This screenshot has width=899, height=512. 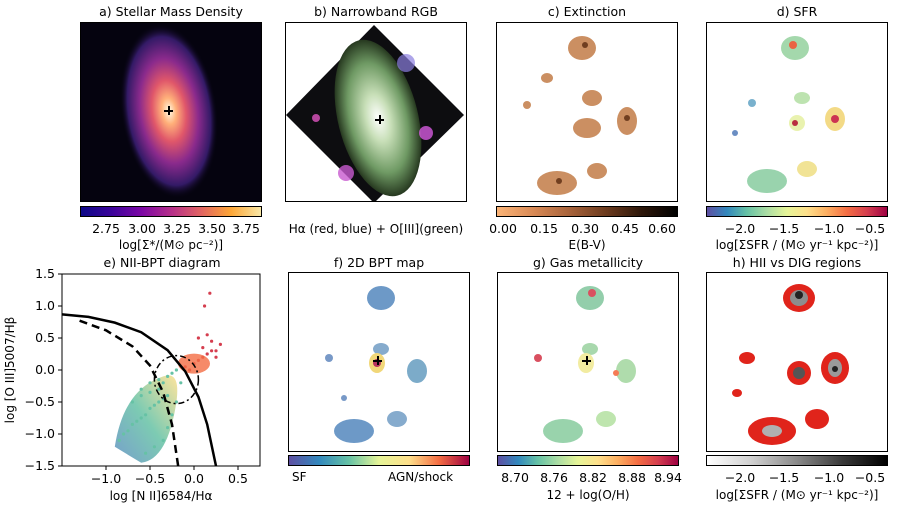 What do you see at coordinates (171, 245) in the screenshot?
I see `panel-a-cbar-label: log[Σ*/(M⊙ pc⁻²)]` at bounding box center [171, 245].